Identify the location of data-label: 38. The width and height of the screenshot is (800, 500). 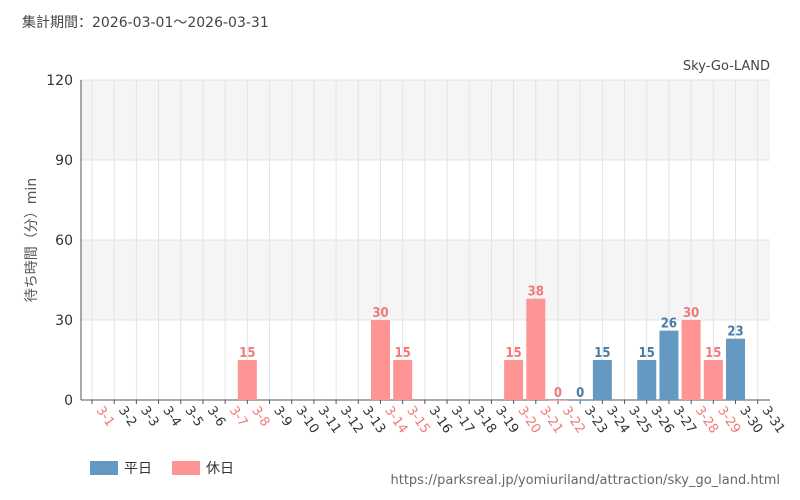
(536, 292).